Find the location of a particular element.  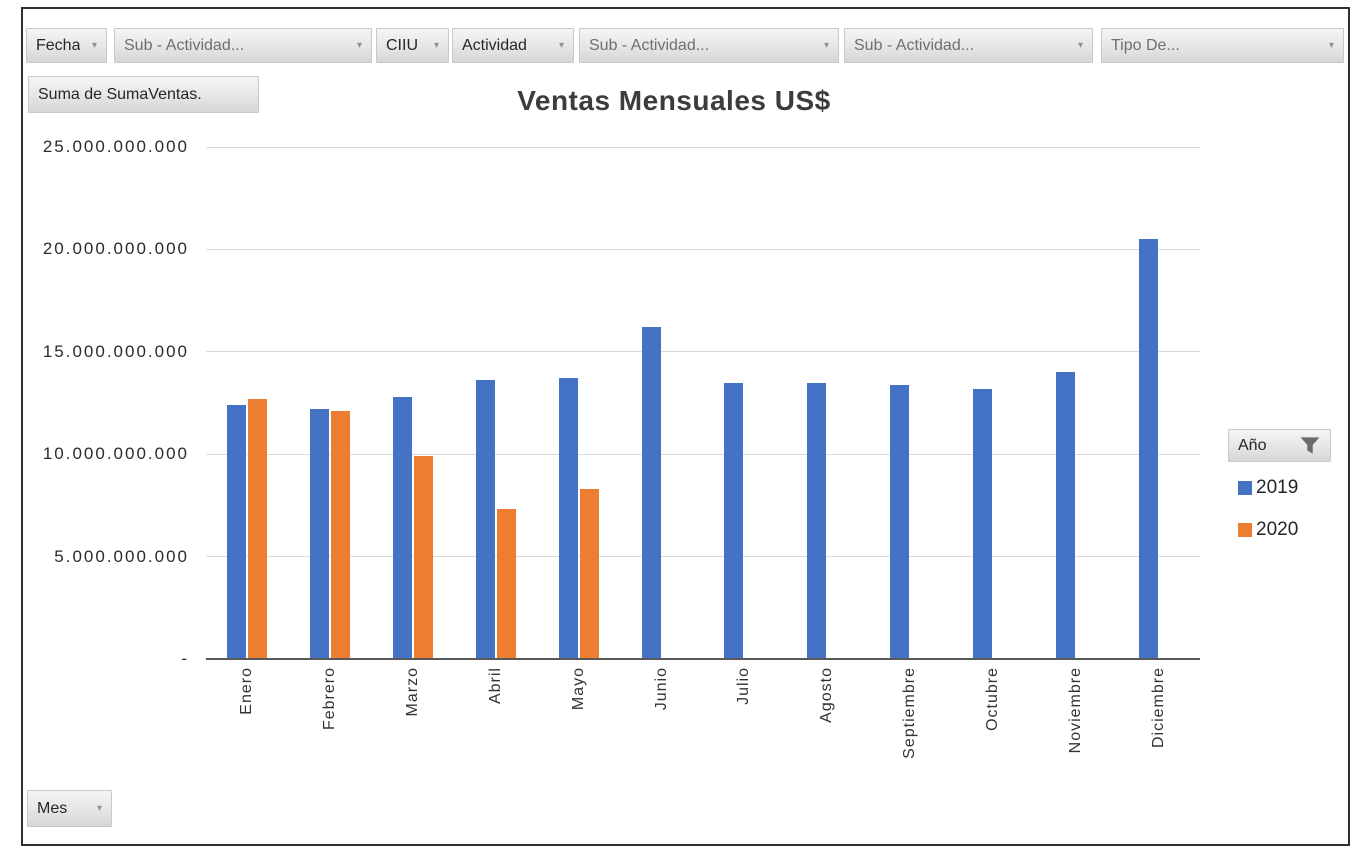

y-axis-tick-label: 25.000.000.000 is located at coordinates (115, 146).